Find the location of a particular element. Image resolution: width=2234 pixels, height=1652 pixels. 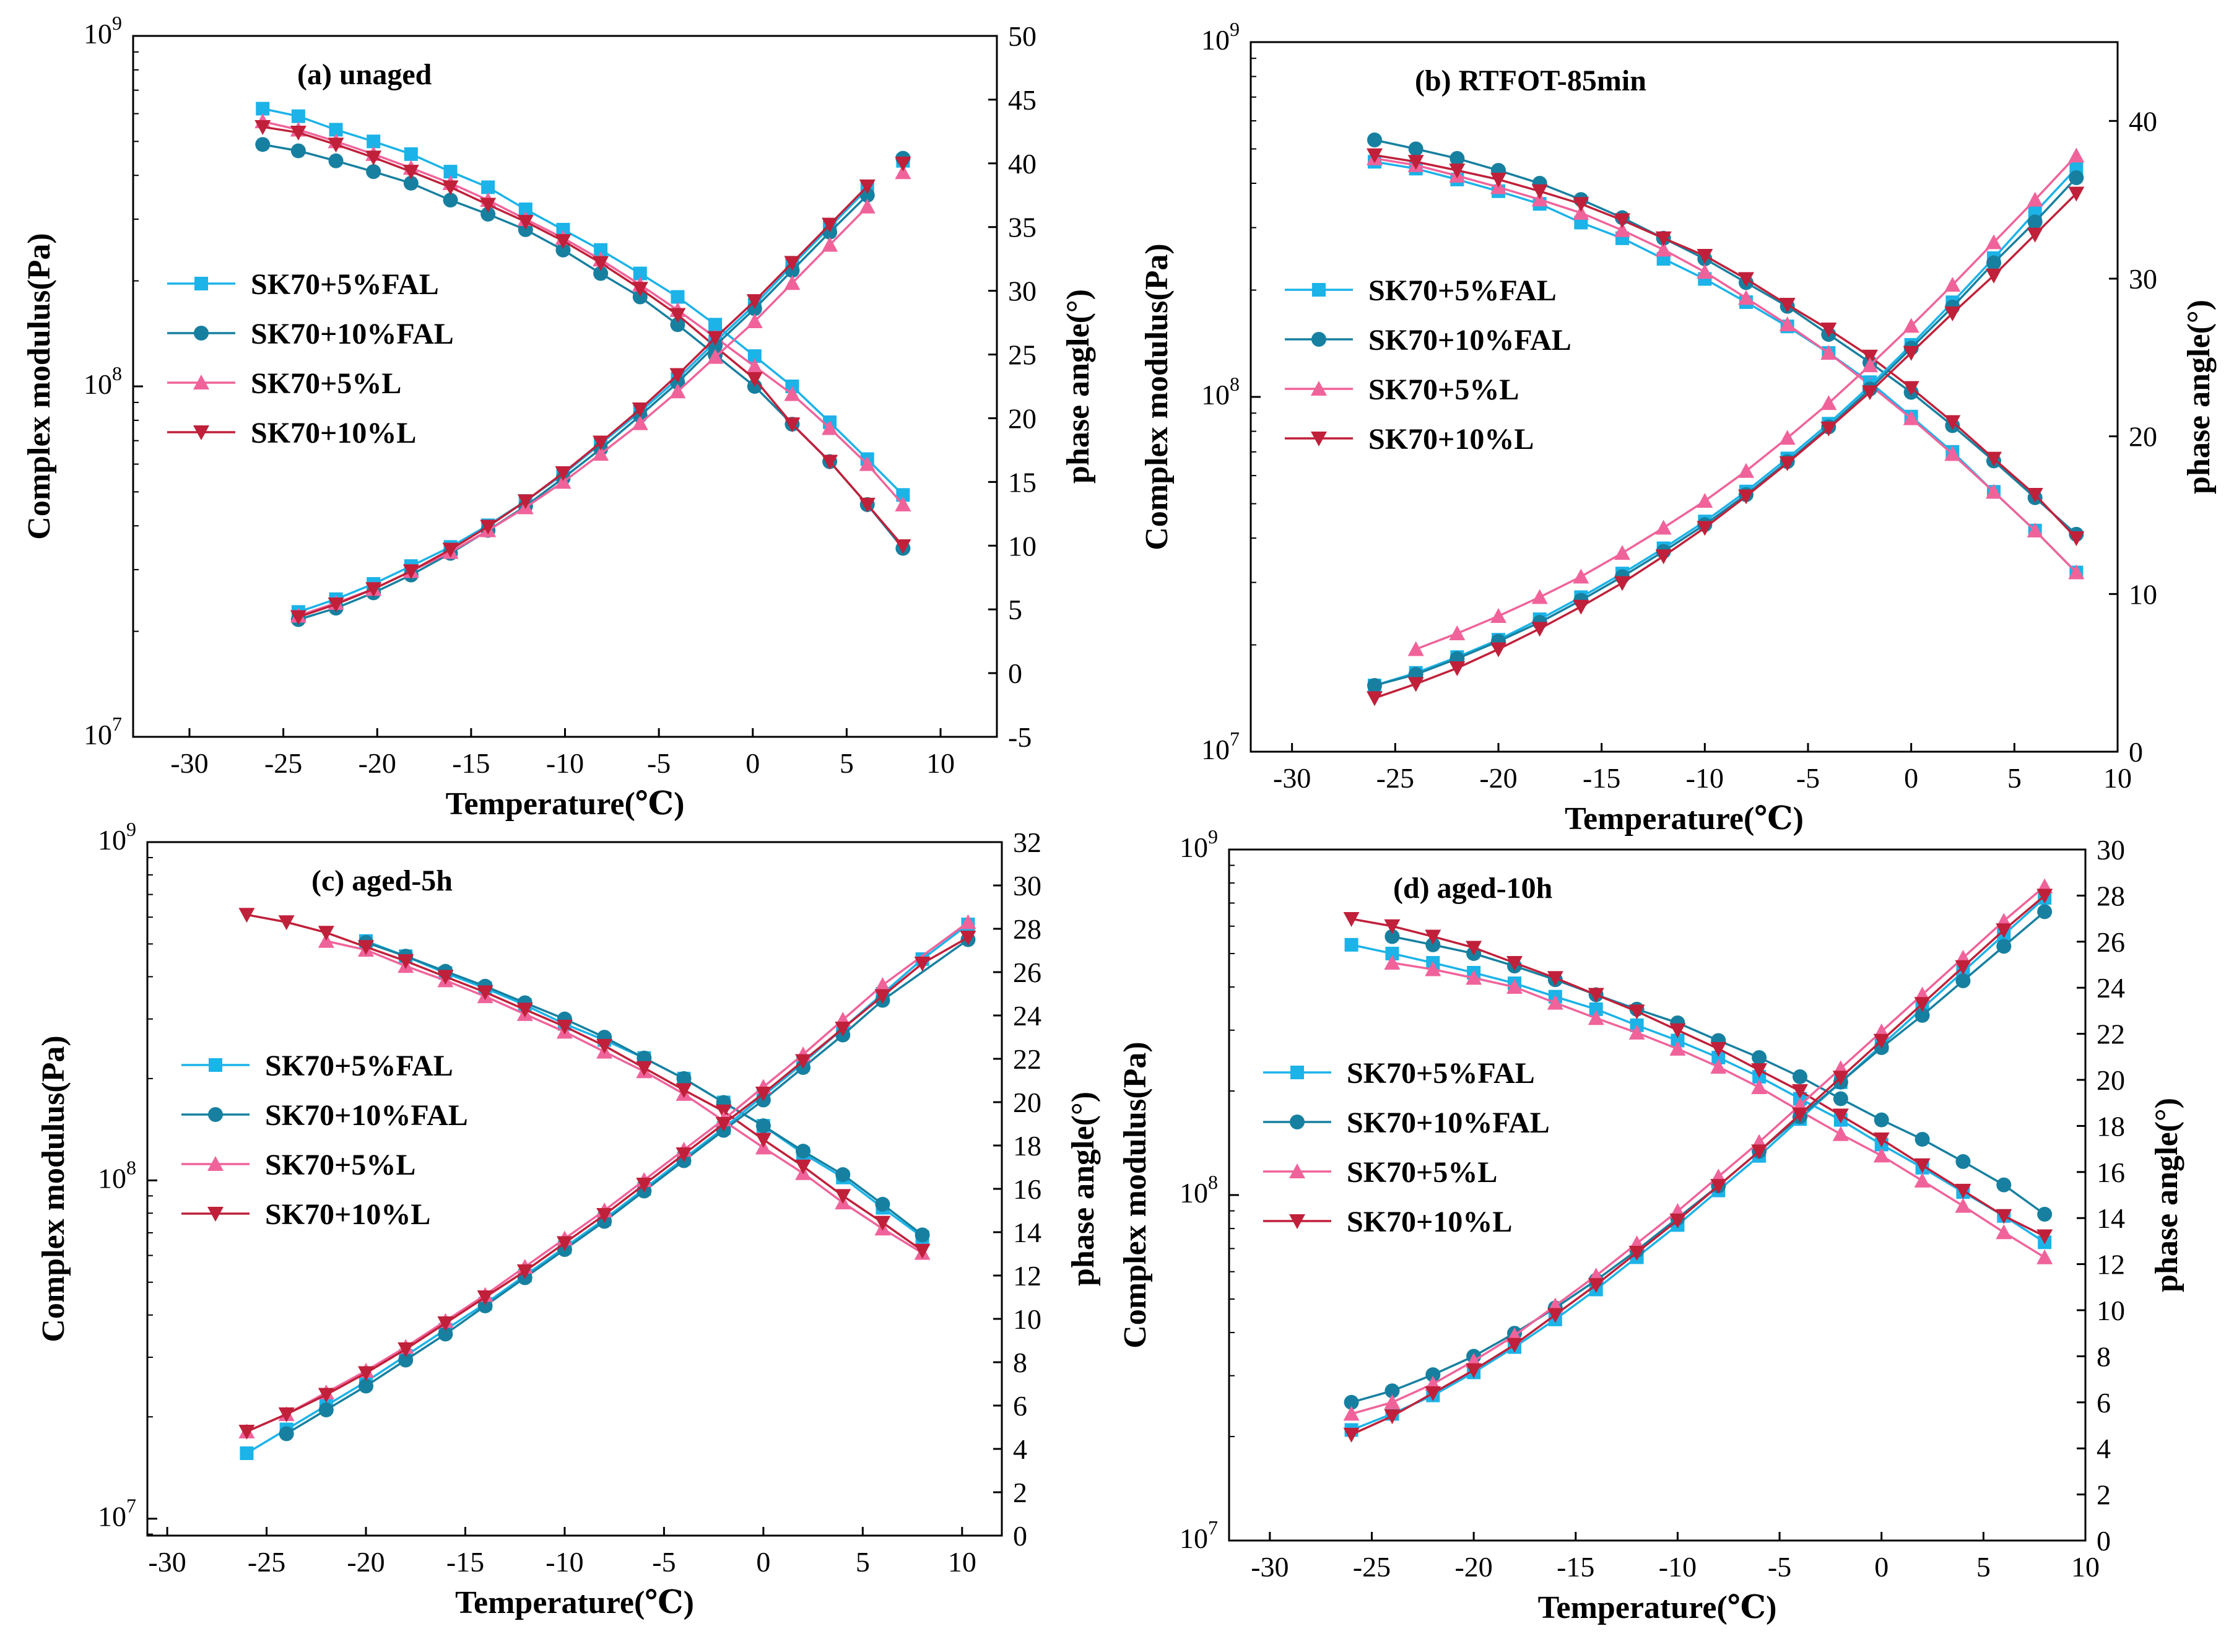

legend: SK70+5%FAL SK70+10%FAL SK70+5%L SK70+10%L is located at coordinates (310, 359).